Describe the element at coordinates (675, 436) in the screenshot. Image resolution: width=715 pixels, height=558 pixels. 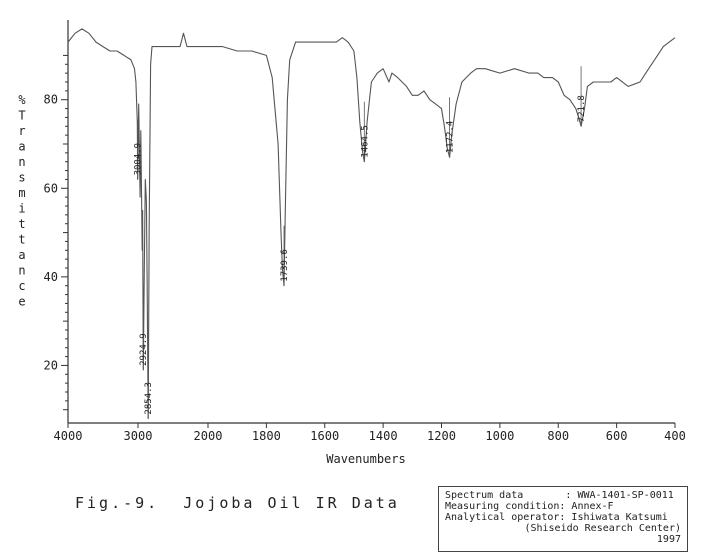
I see `x-tick-label: 400` at that location.